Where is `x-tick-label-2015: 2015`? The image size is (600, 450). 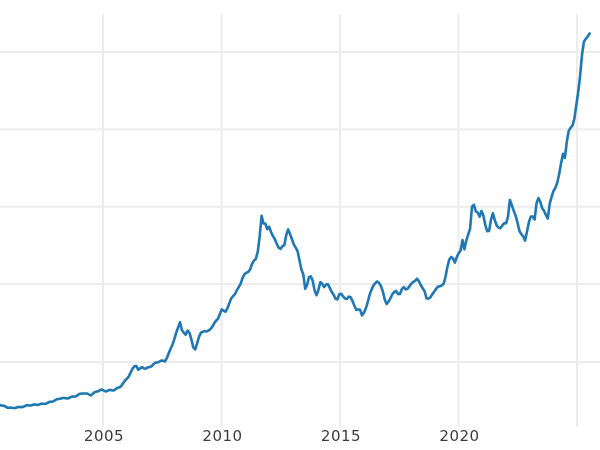 x-tick-label-2015: 2015 is located at coordinates (341, 436).